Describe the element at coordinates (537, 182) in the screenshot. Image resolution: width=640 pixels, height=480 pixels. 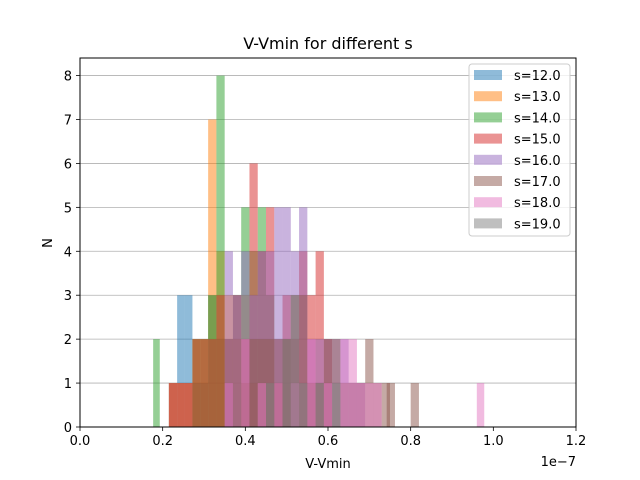
I see `legend-label: s=17.0` at that location.